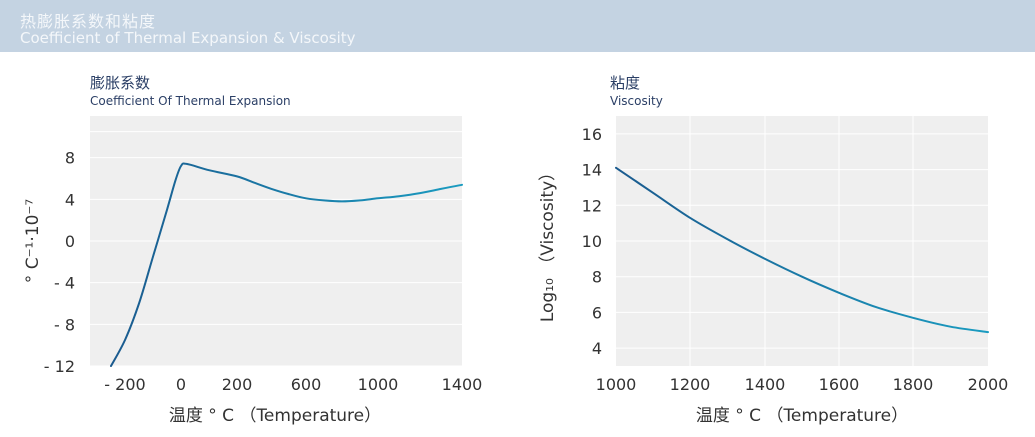 This screenshot has width=1035, height=437. I want to click on x-tick-label: 0, so click(181, 384).